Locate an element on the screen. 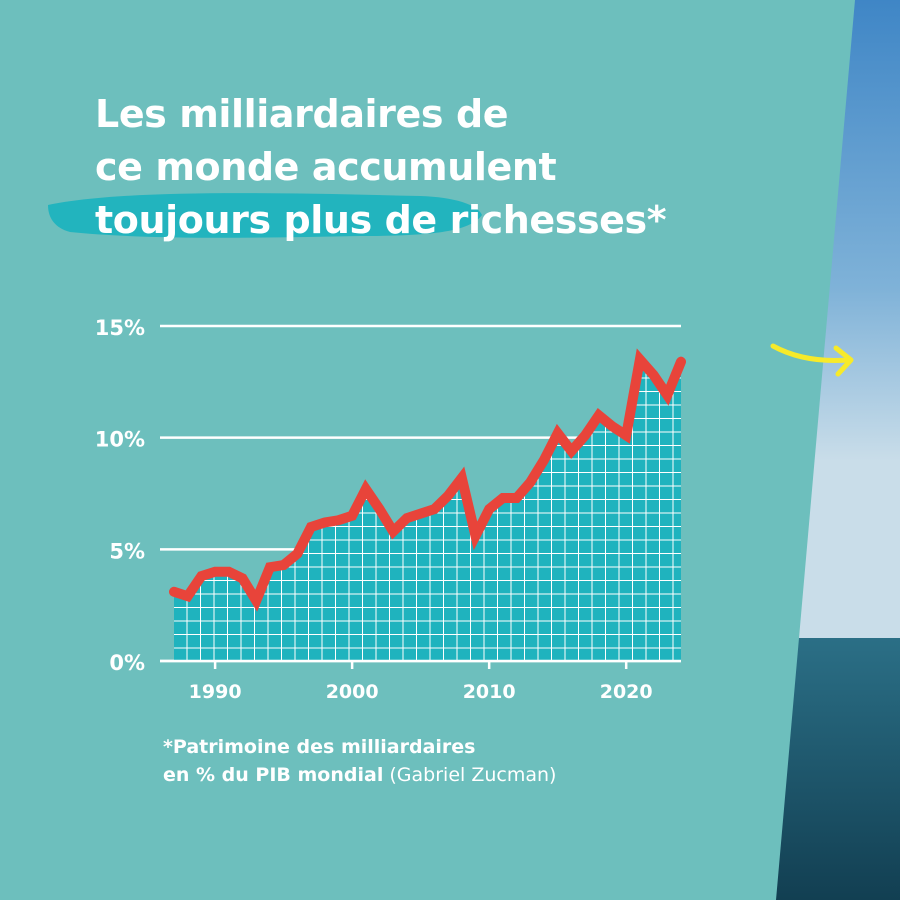 The width and height of the screenshot is (900, 900). arrow-right-icon is located at coordinates (812, 360).